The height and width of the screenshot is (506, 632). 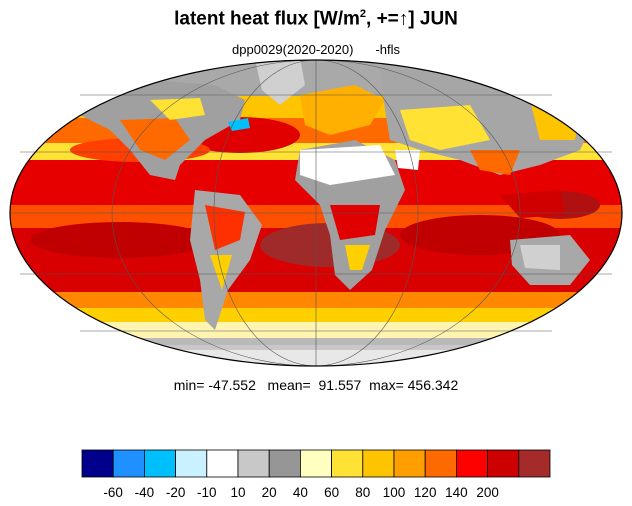 What do you see at coordinates (394, 492) in the screenshot?
I see `colorbar-tick-label: 100` at bounding box center [394, 492].